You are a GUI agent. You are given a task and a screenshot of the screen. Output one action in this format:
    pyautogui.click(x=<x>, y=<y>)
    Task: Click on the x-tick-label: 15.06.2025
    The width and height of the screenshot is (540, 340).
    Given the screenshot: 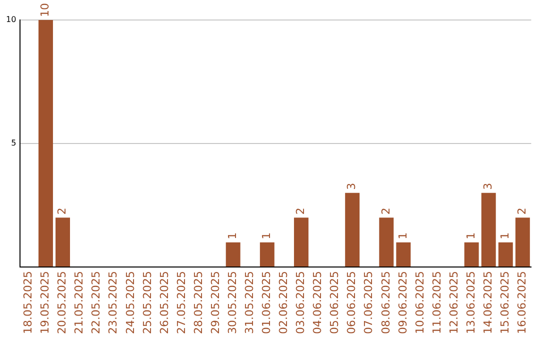 What is the action you would take?
    pyautogui.click(x=505, y=302)
    